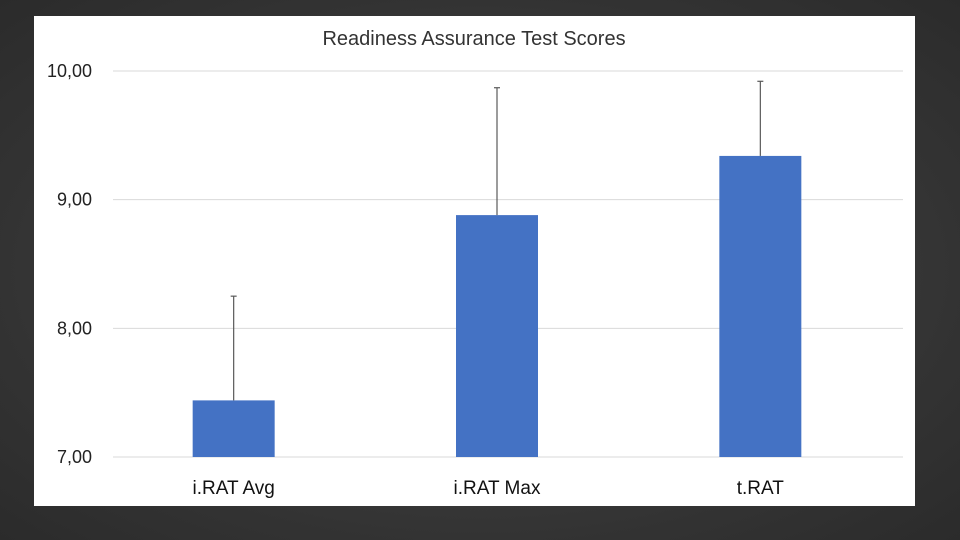 The width and height of the screenshot is (960, 540). I want to click on x-tick-label: i.RAT Max, so click(497, 488).